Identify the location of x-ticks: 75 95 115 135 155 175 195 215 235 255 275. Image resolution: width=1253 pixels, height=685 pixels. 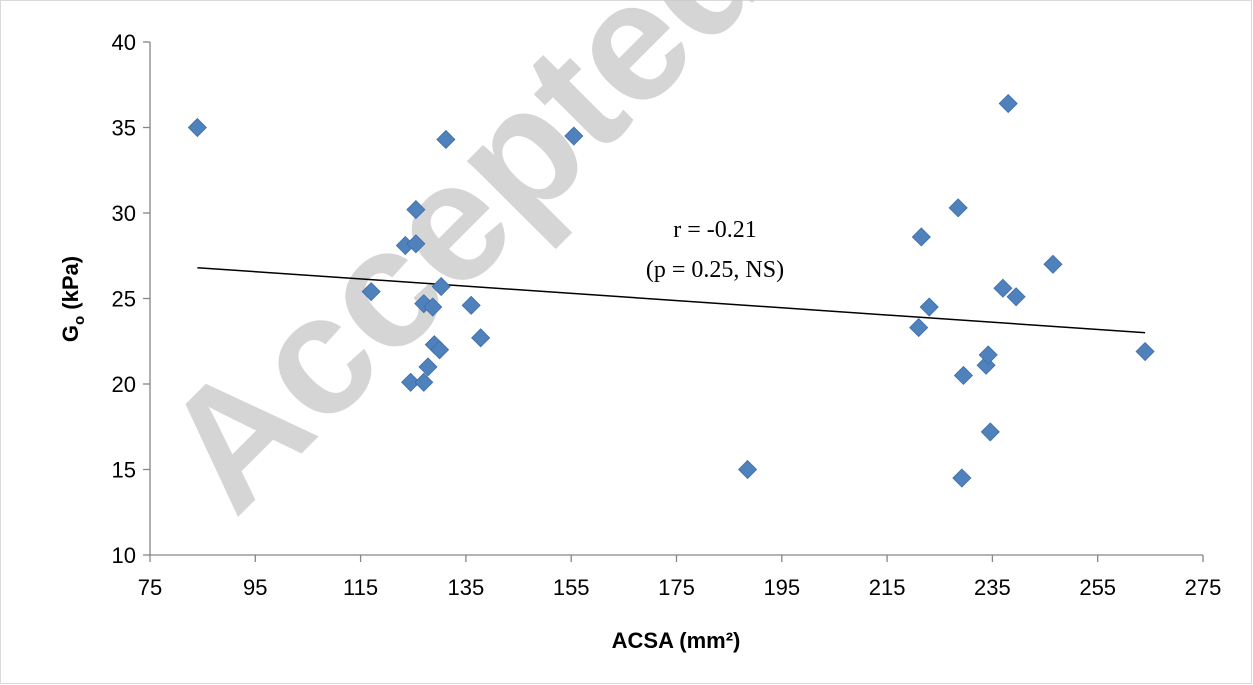
(680, 577).